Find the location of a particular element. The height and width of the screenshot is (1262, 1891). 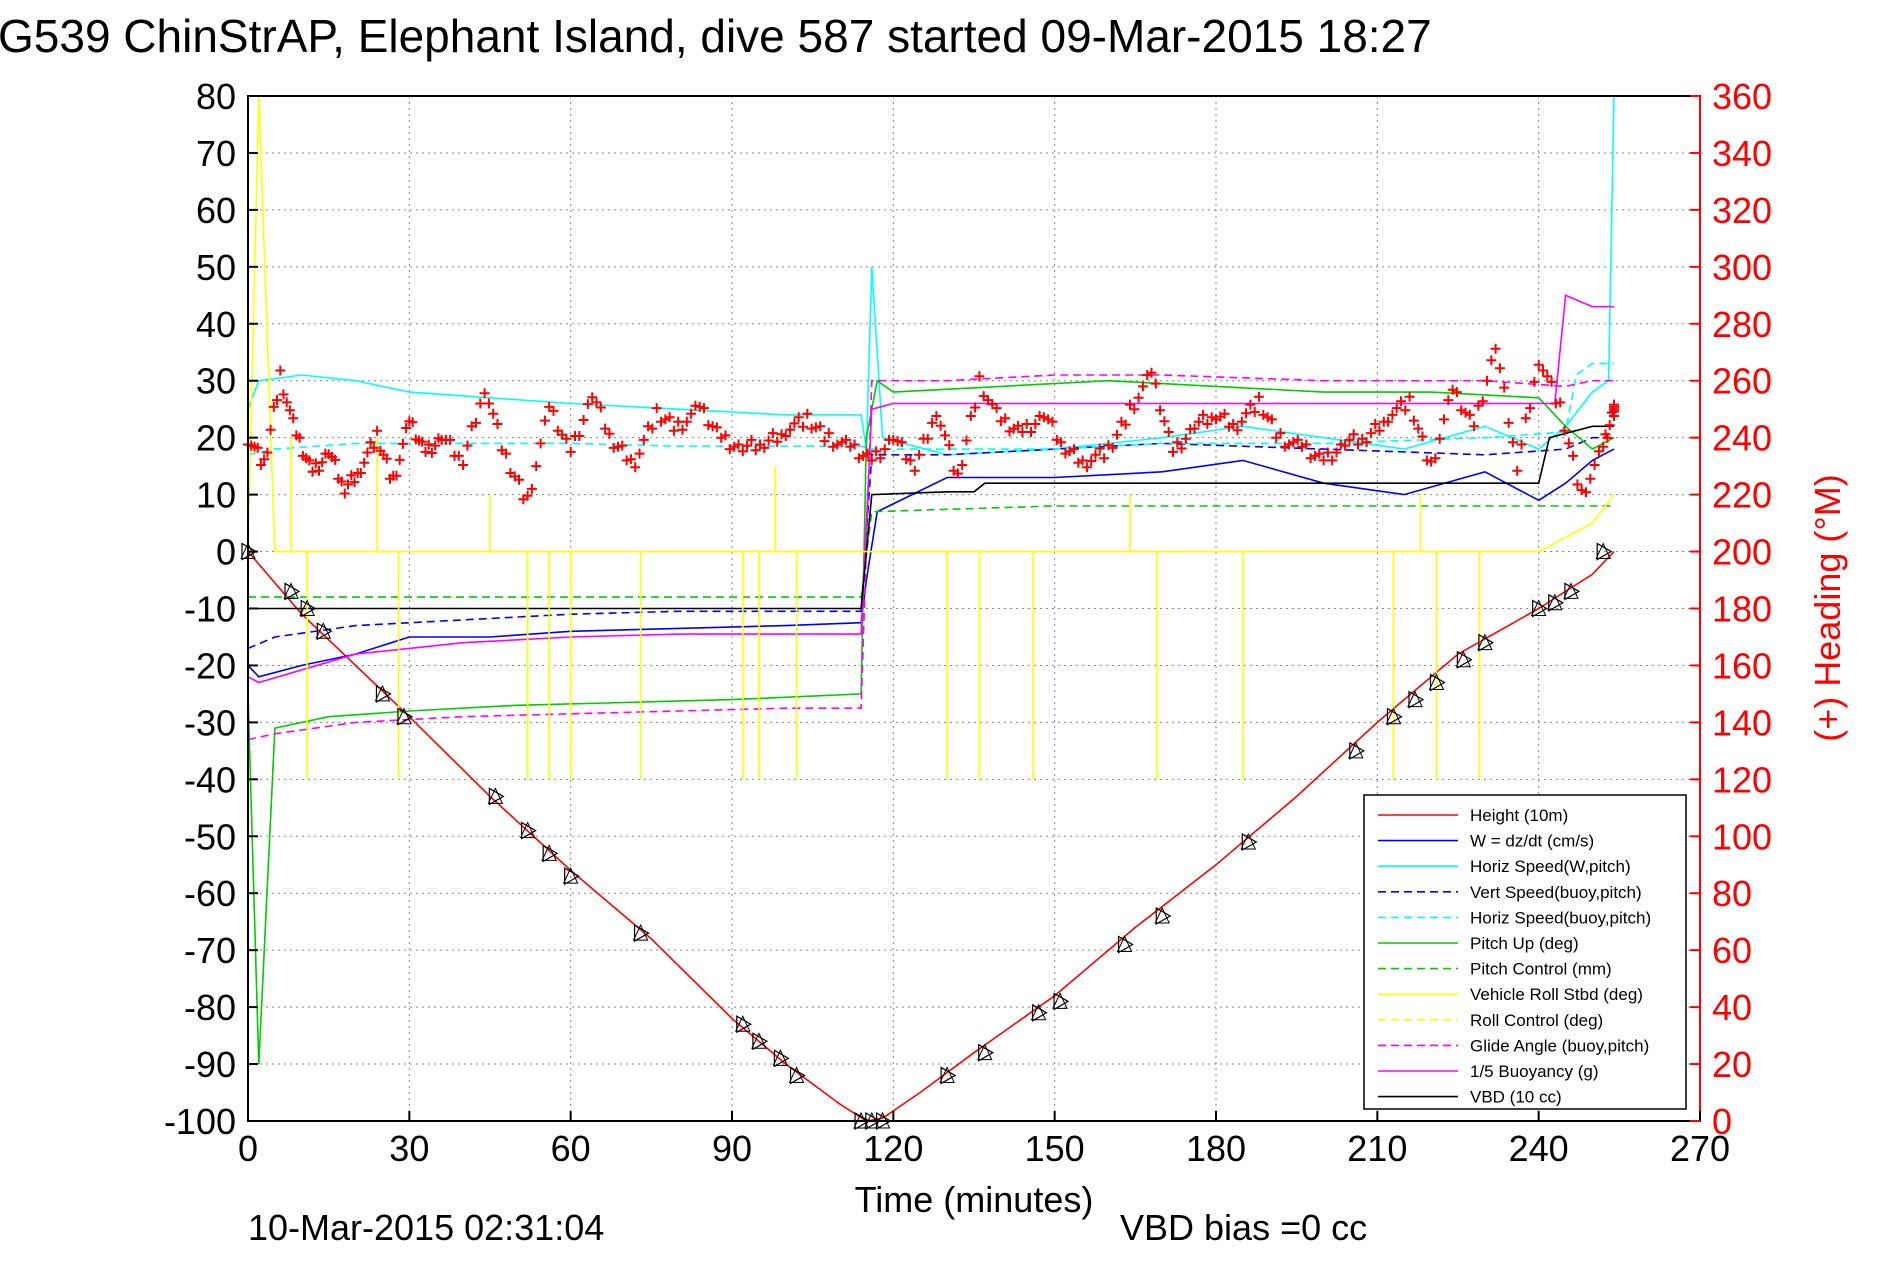

y-right-tick-label: 0 is located at coordinates (1722, 1121).